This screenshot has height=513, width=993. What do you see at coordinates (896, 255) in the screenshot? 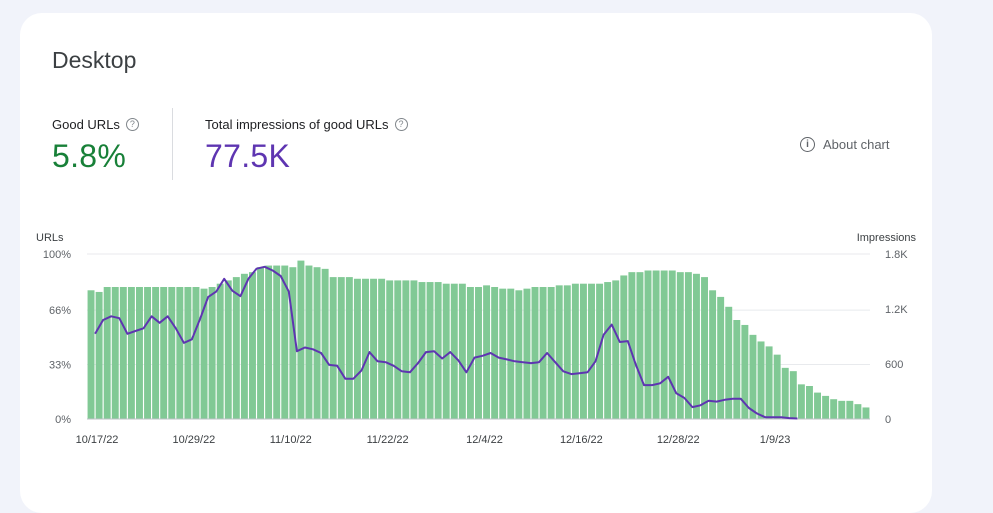
I see `y-tick-label-right: 1.8K` at bounding box center [896, 255].